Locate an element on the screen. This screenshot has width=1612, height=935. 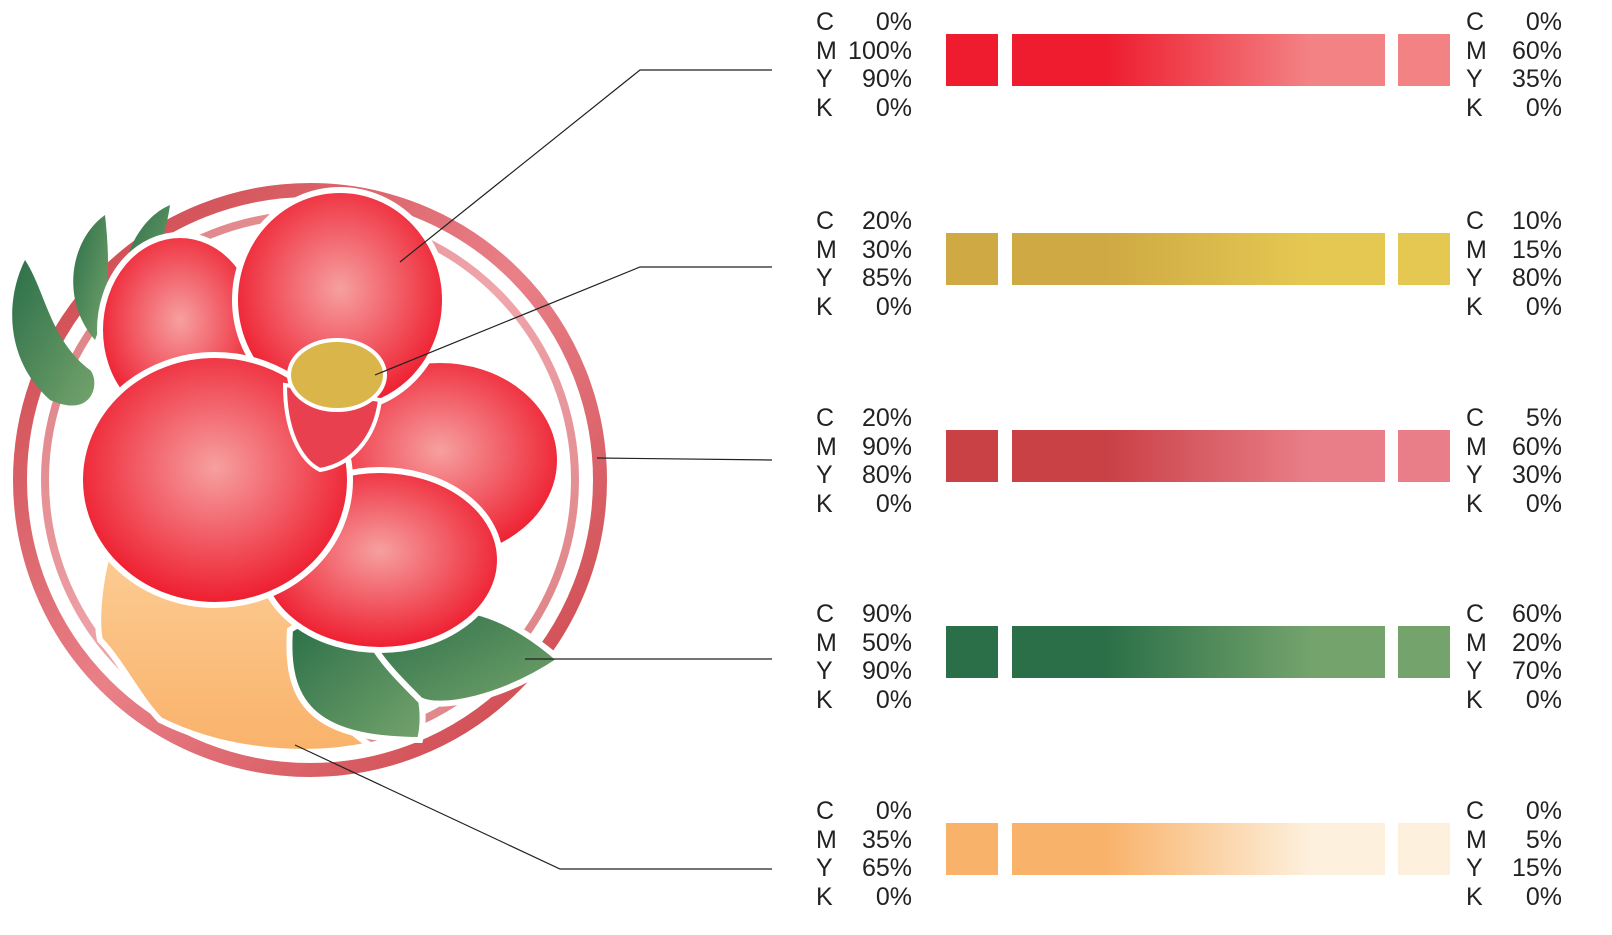
channel-value: 70% is located at coordinates (1536, 671).